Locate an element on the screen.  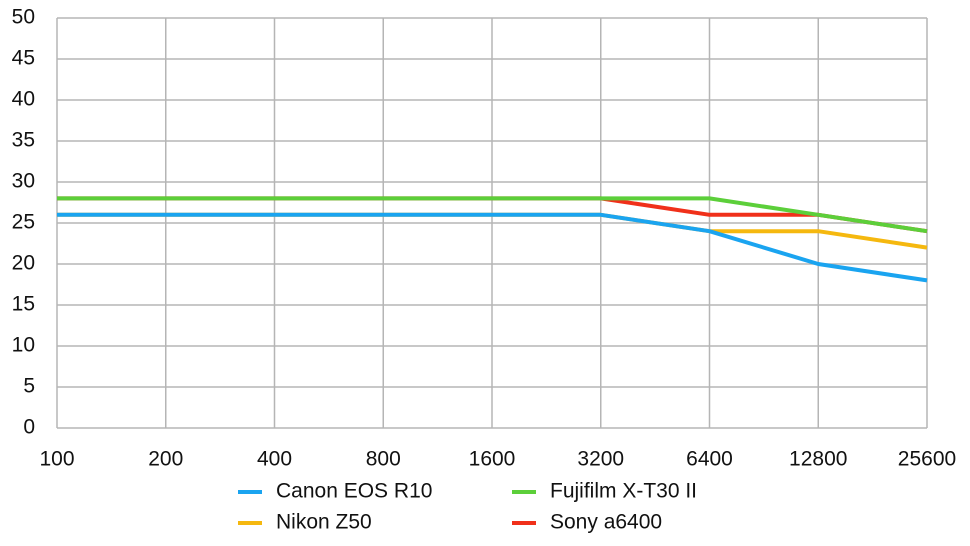
legend-label: Sony a6400 is located at coordinates (606, 522).